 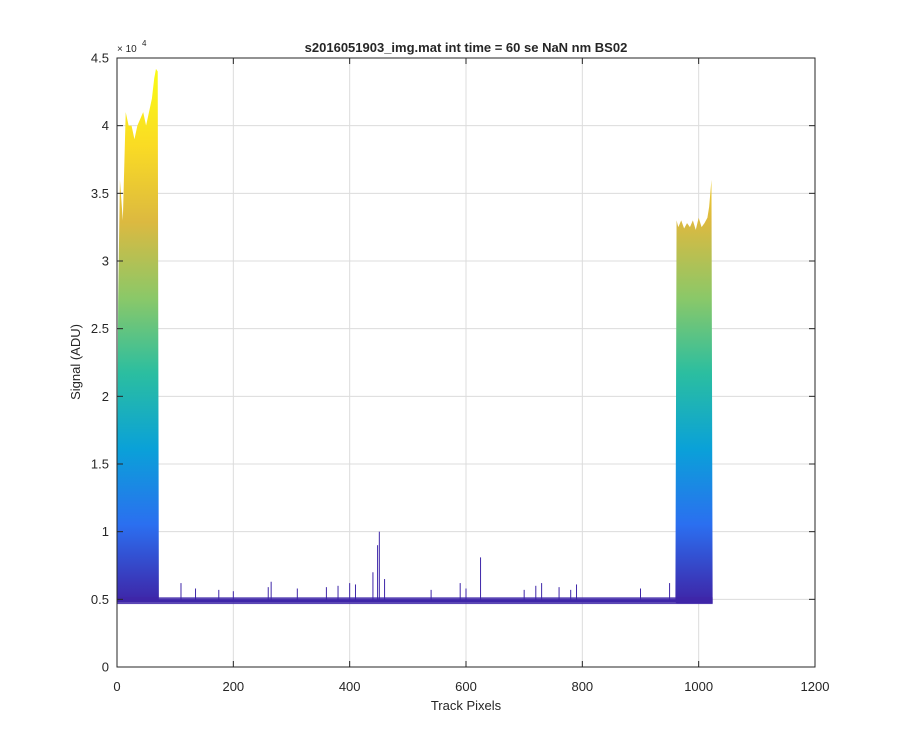 I want to click on y-tick-labels: 0 0.5 1 1.5 2 2.5 3 3.5 4 4.5, so click(x=100, y=363).